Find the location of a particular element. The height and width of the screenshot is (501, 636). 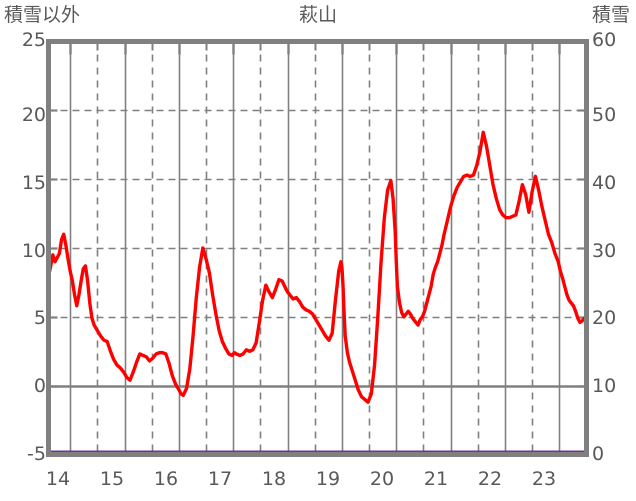

xtick-label-22: 22 is located at coordinates (490, 479).